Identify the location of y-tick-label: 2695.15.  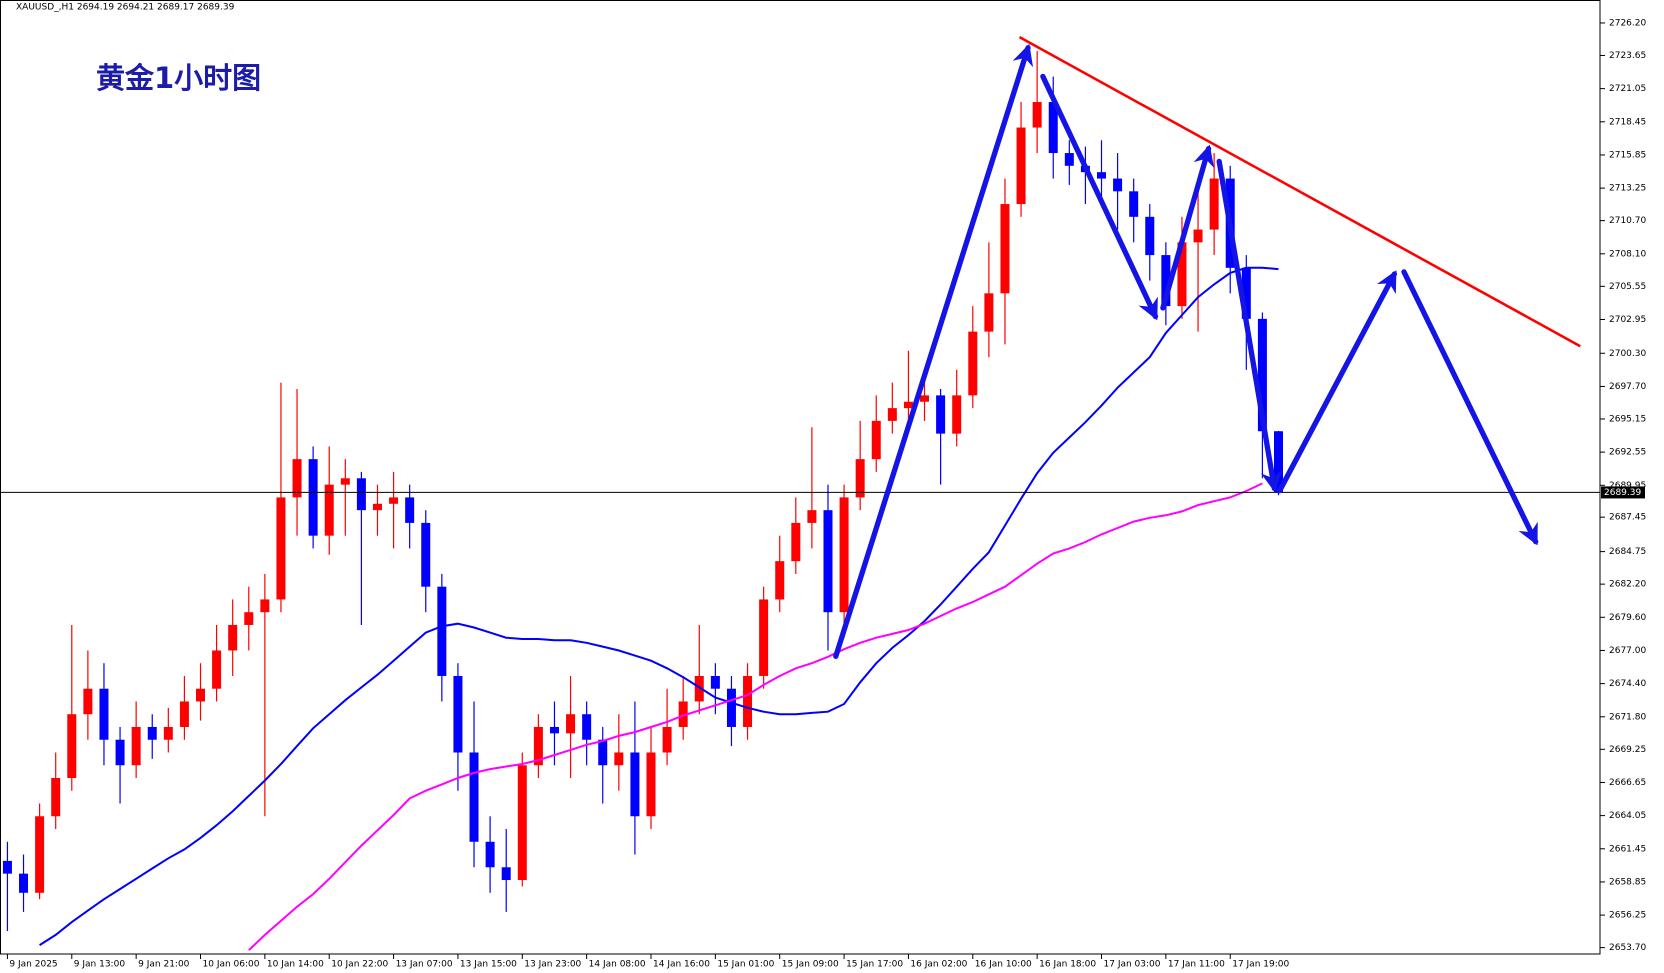
(1627, 419).